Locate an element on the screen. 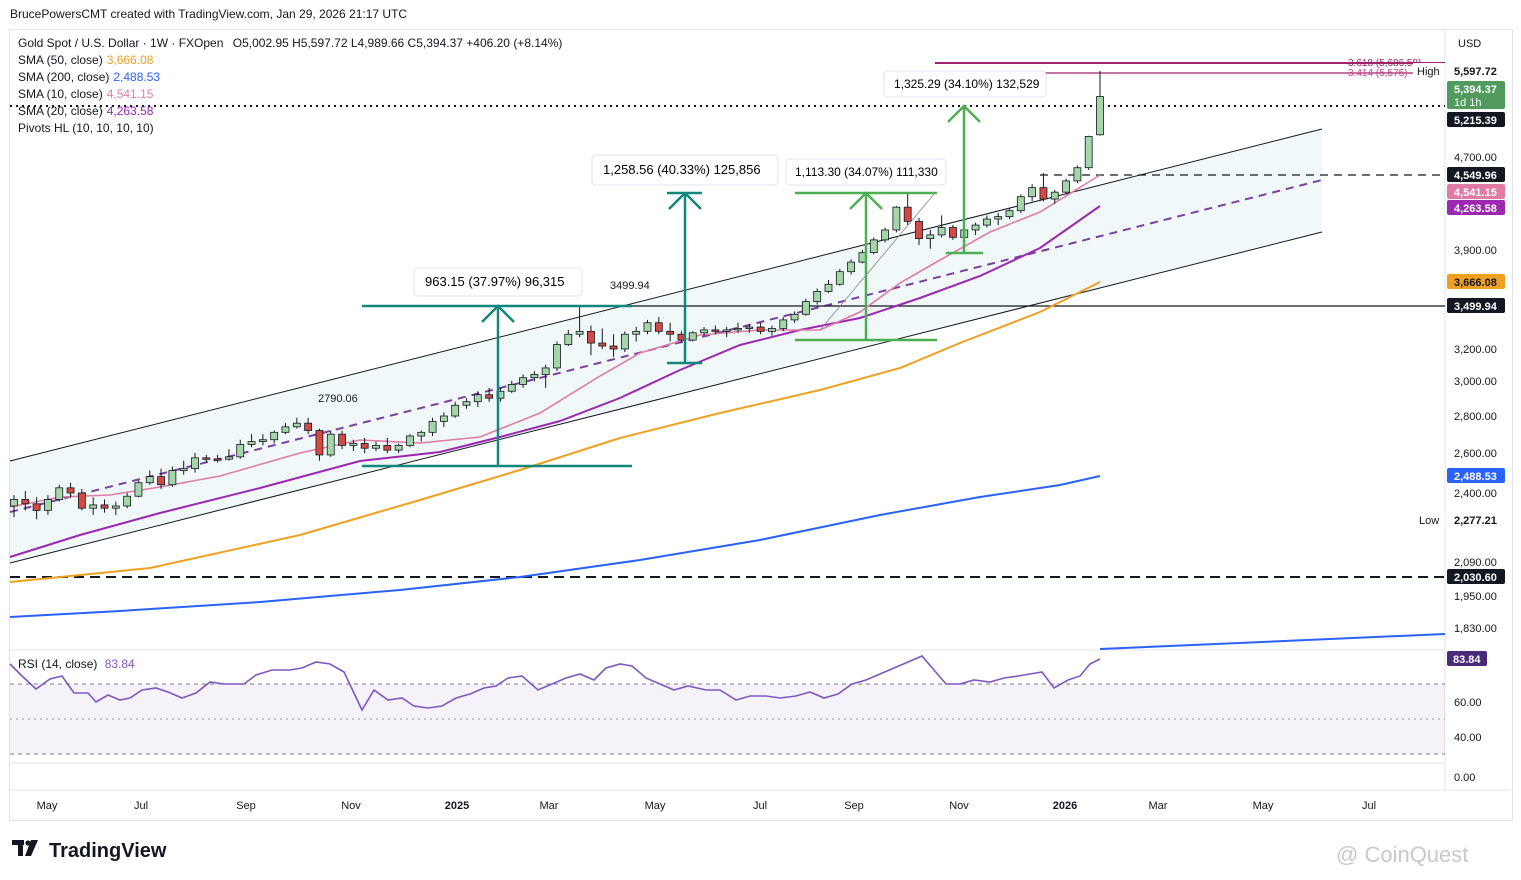 The image size is (1521, 880). rsi-tick-label: 40.00 is located at coordinates (1468, 738).